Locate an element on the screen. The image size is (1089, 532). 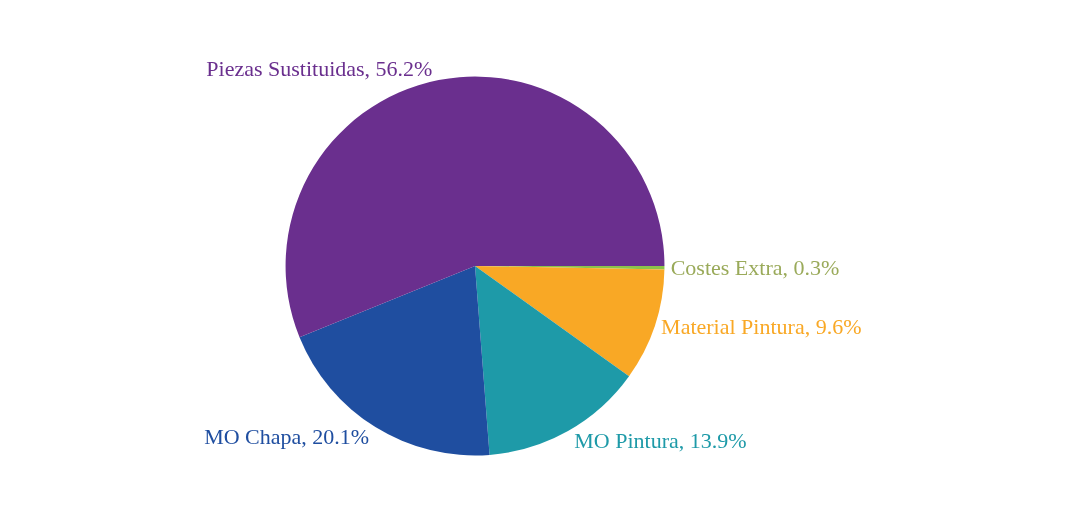
slice-label: Costes Extra, 0.3% is located at coordinates (755, 268).